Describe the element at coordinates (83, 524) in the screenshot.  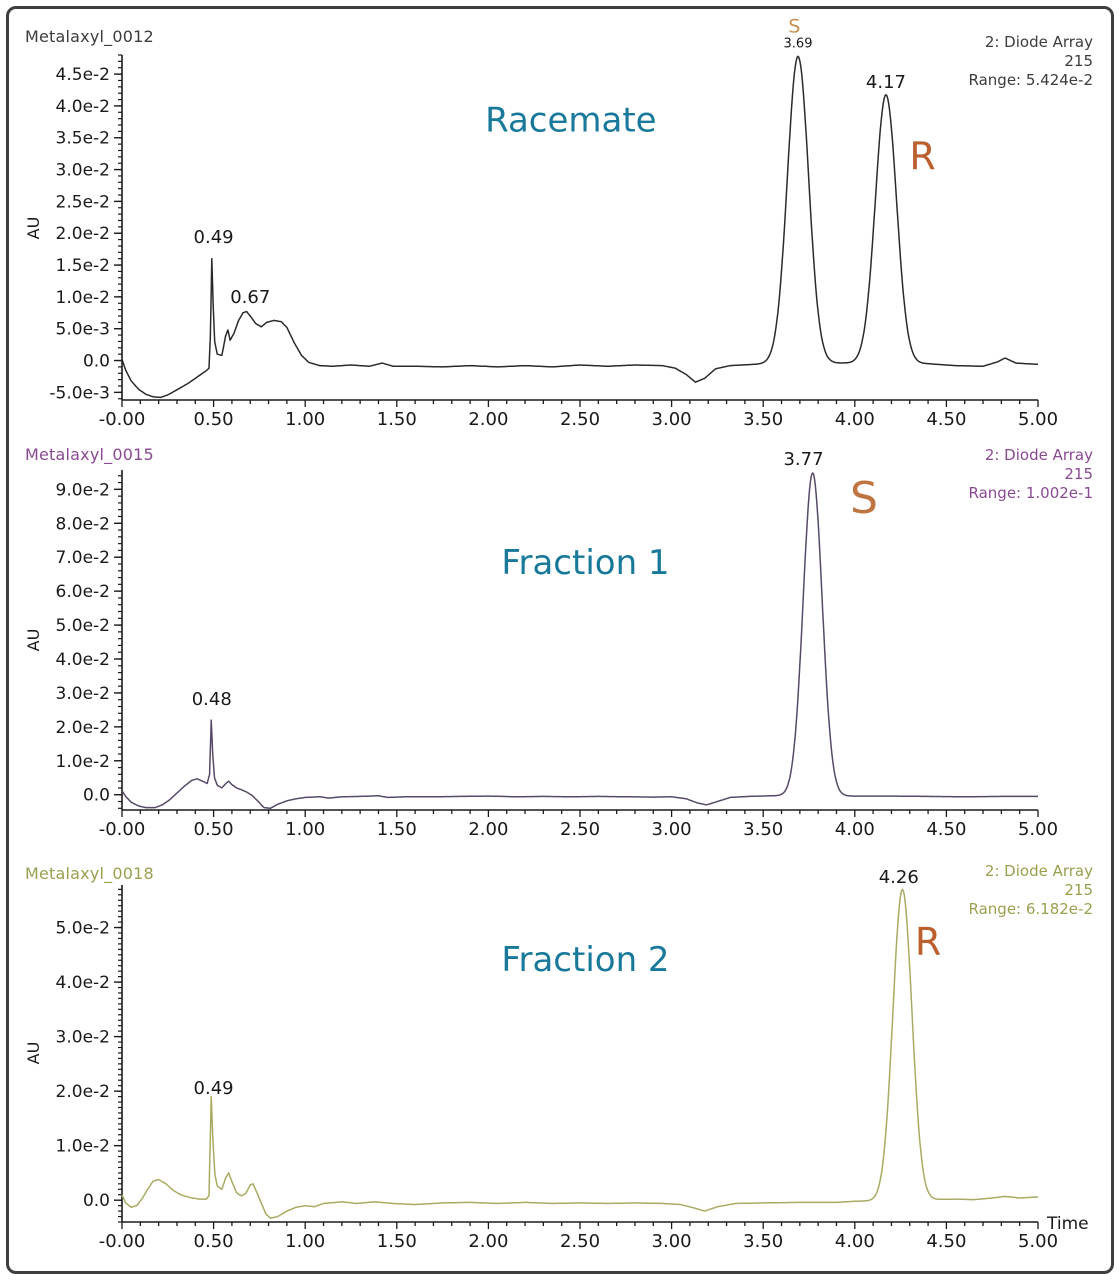
I see `y-tick-label: 8.0e-2` at that location.